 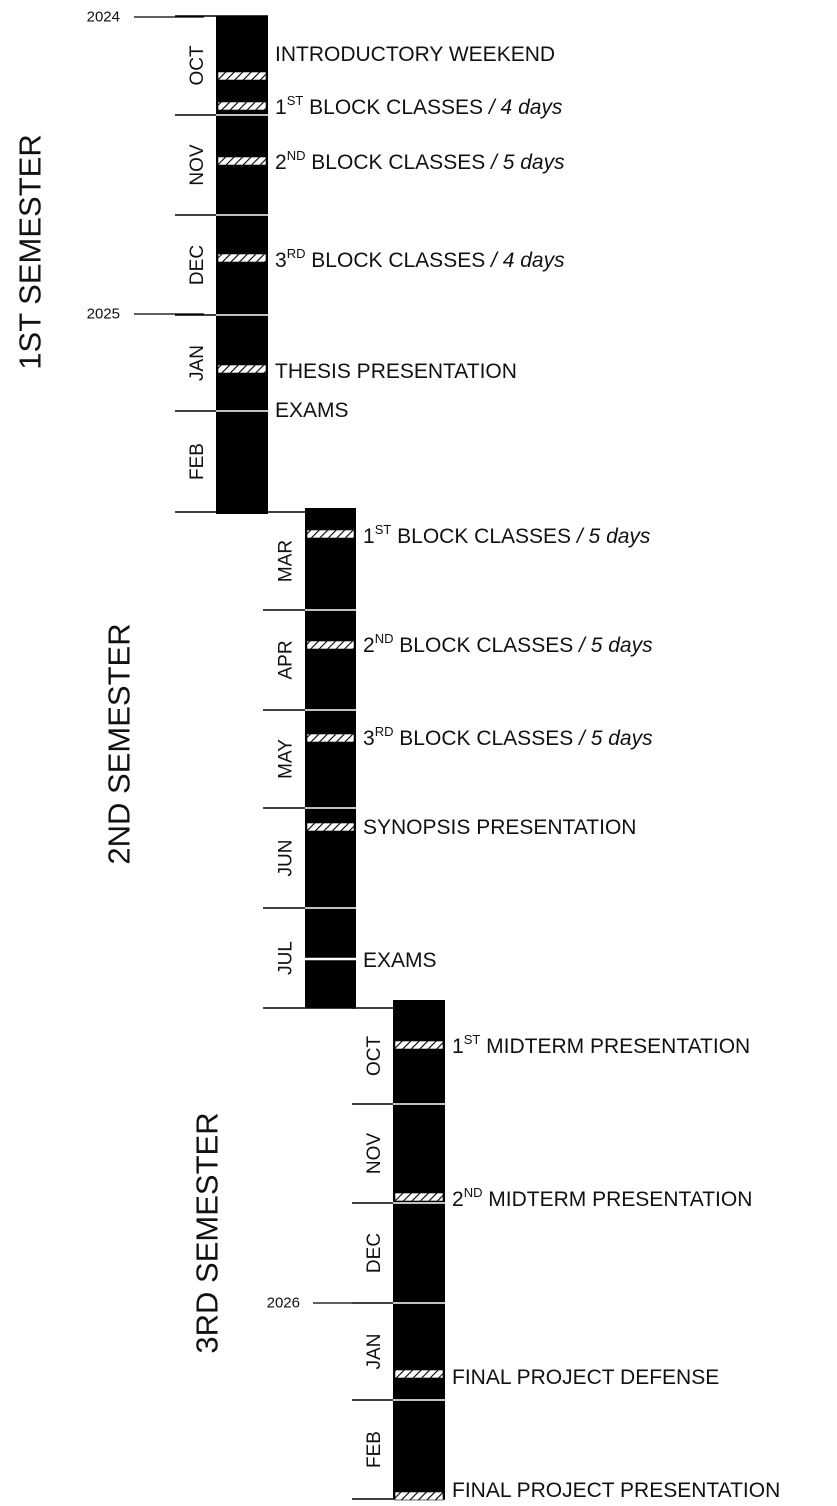 What do you see at coordinates (415, 54) in the screenshot?
I see `event-label: INTRODUCTORY WEEKEND` at bounding box center [415, 54].